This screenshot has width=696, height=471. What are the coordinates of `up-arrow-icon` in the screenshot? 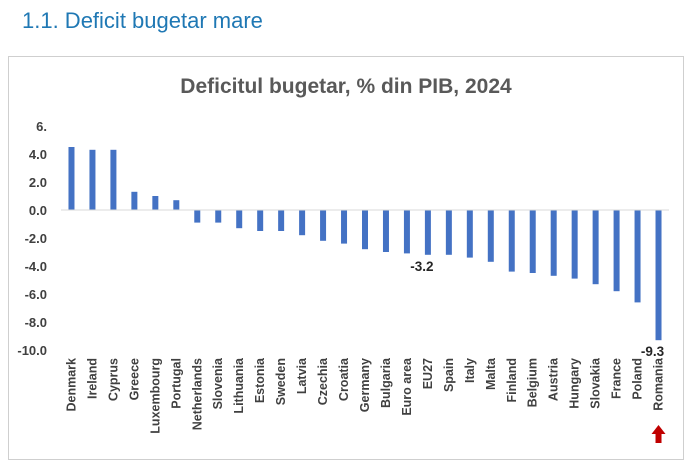 It's located at (658, 434).